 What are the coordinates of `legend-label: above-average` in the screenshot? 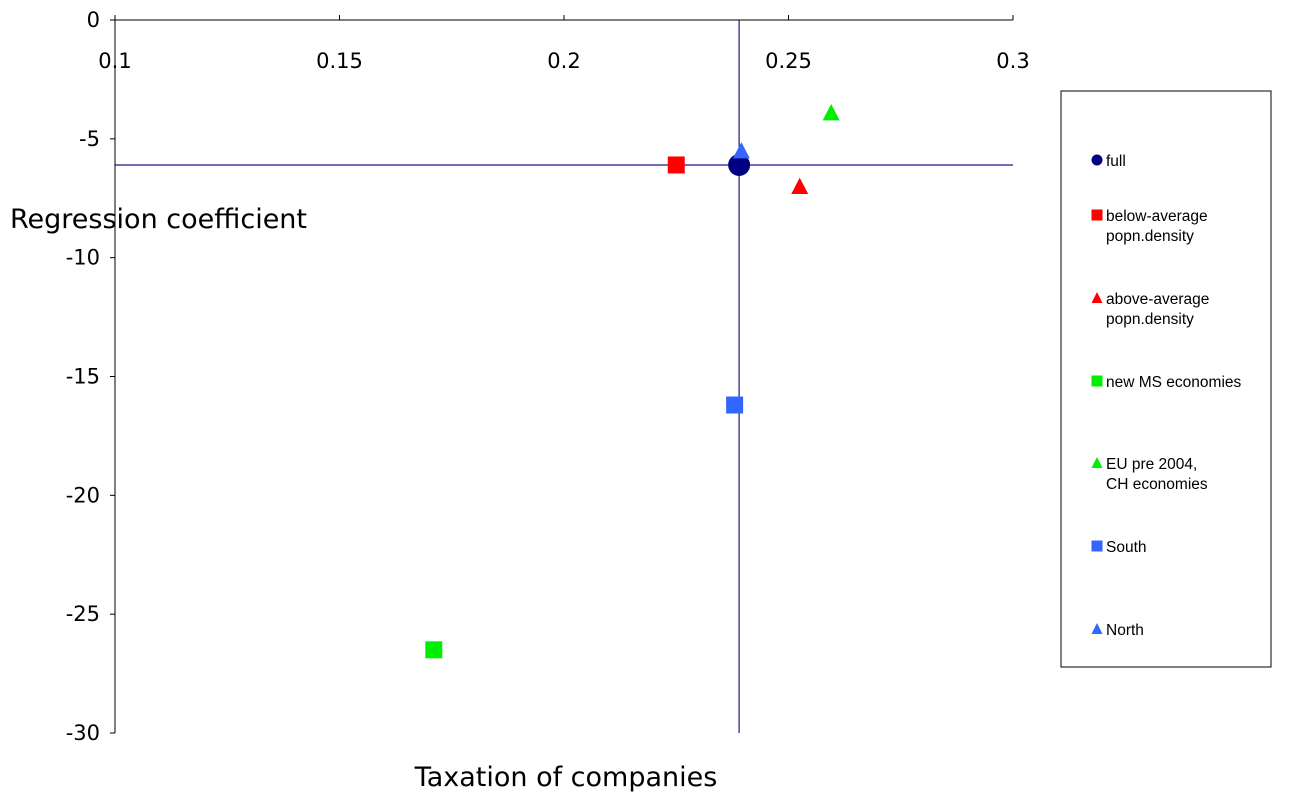 It's located at (1157, 299).